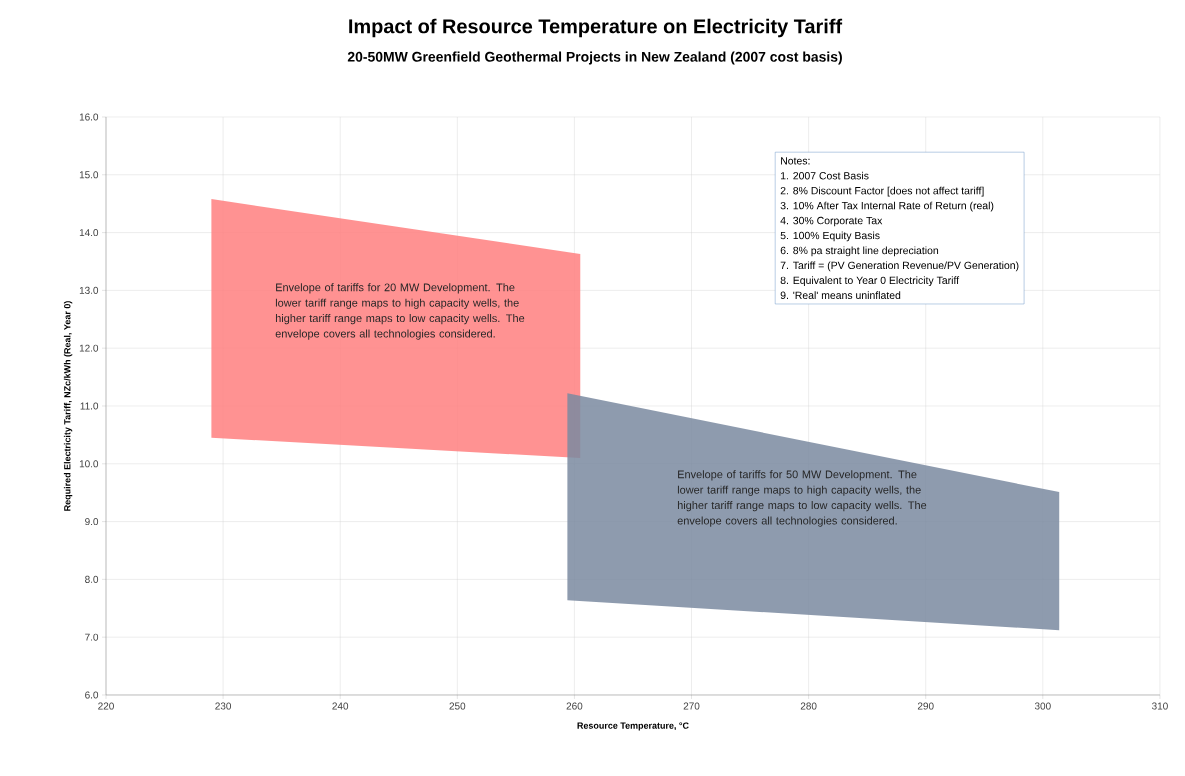 The image size is (1185, 776). What do you see at coordinates (870, 281) in the screenshot?
I see `annotation: 8. Equivalent to Year 0 Electricity Tariff` at bounding box center [870, 281].